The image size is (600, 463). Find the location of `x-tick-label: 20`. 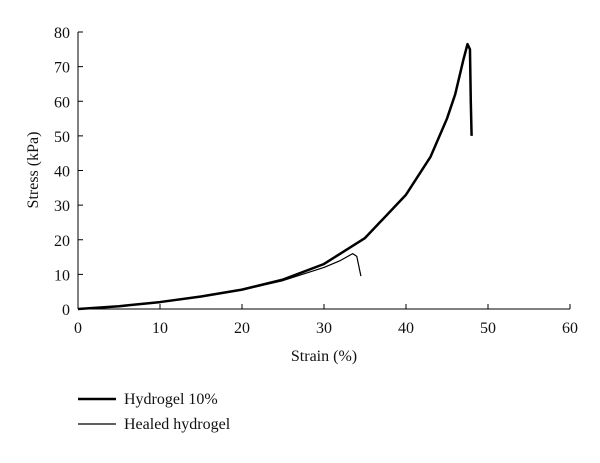

x-tick-label: 20 is located at coordinates (242, 328).